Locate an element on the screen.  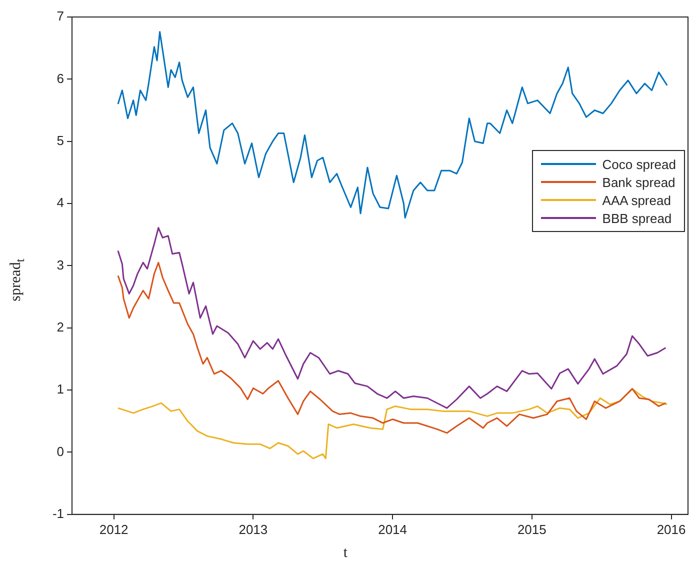
y-tick-label: 7 is located at coordinates (60, 16).